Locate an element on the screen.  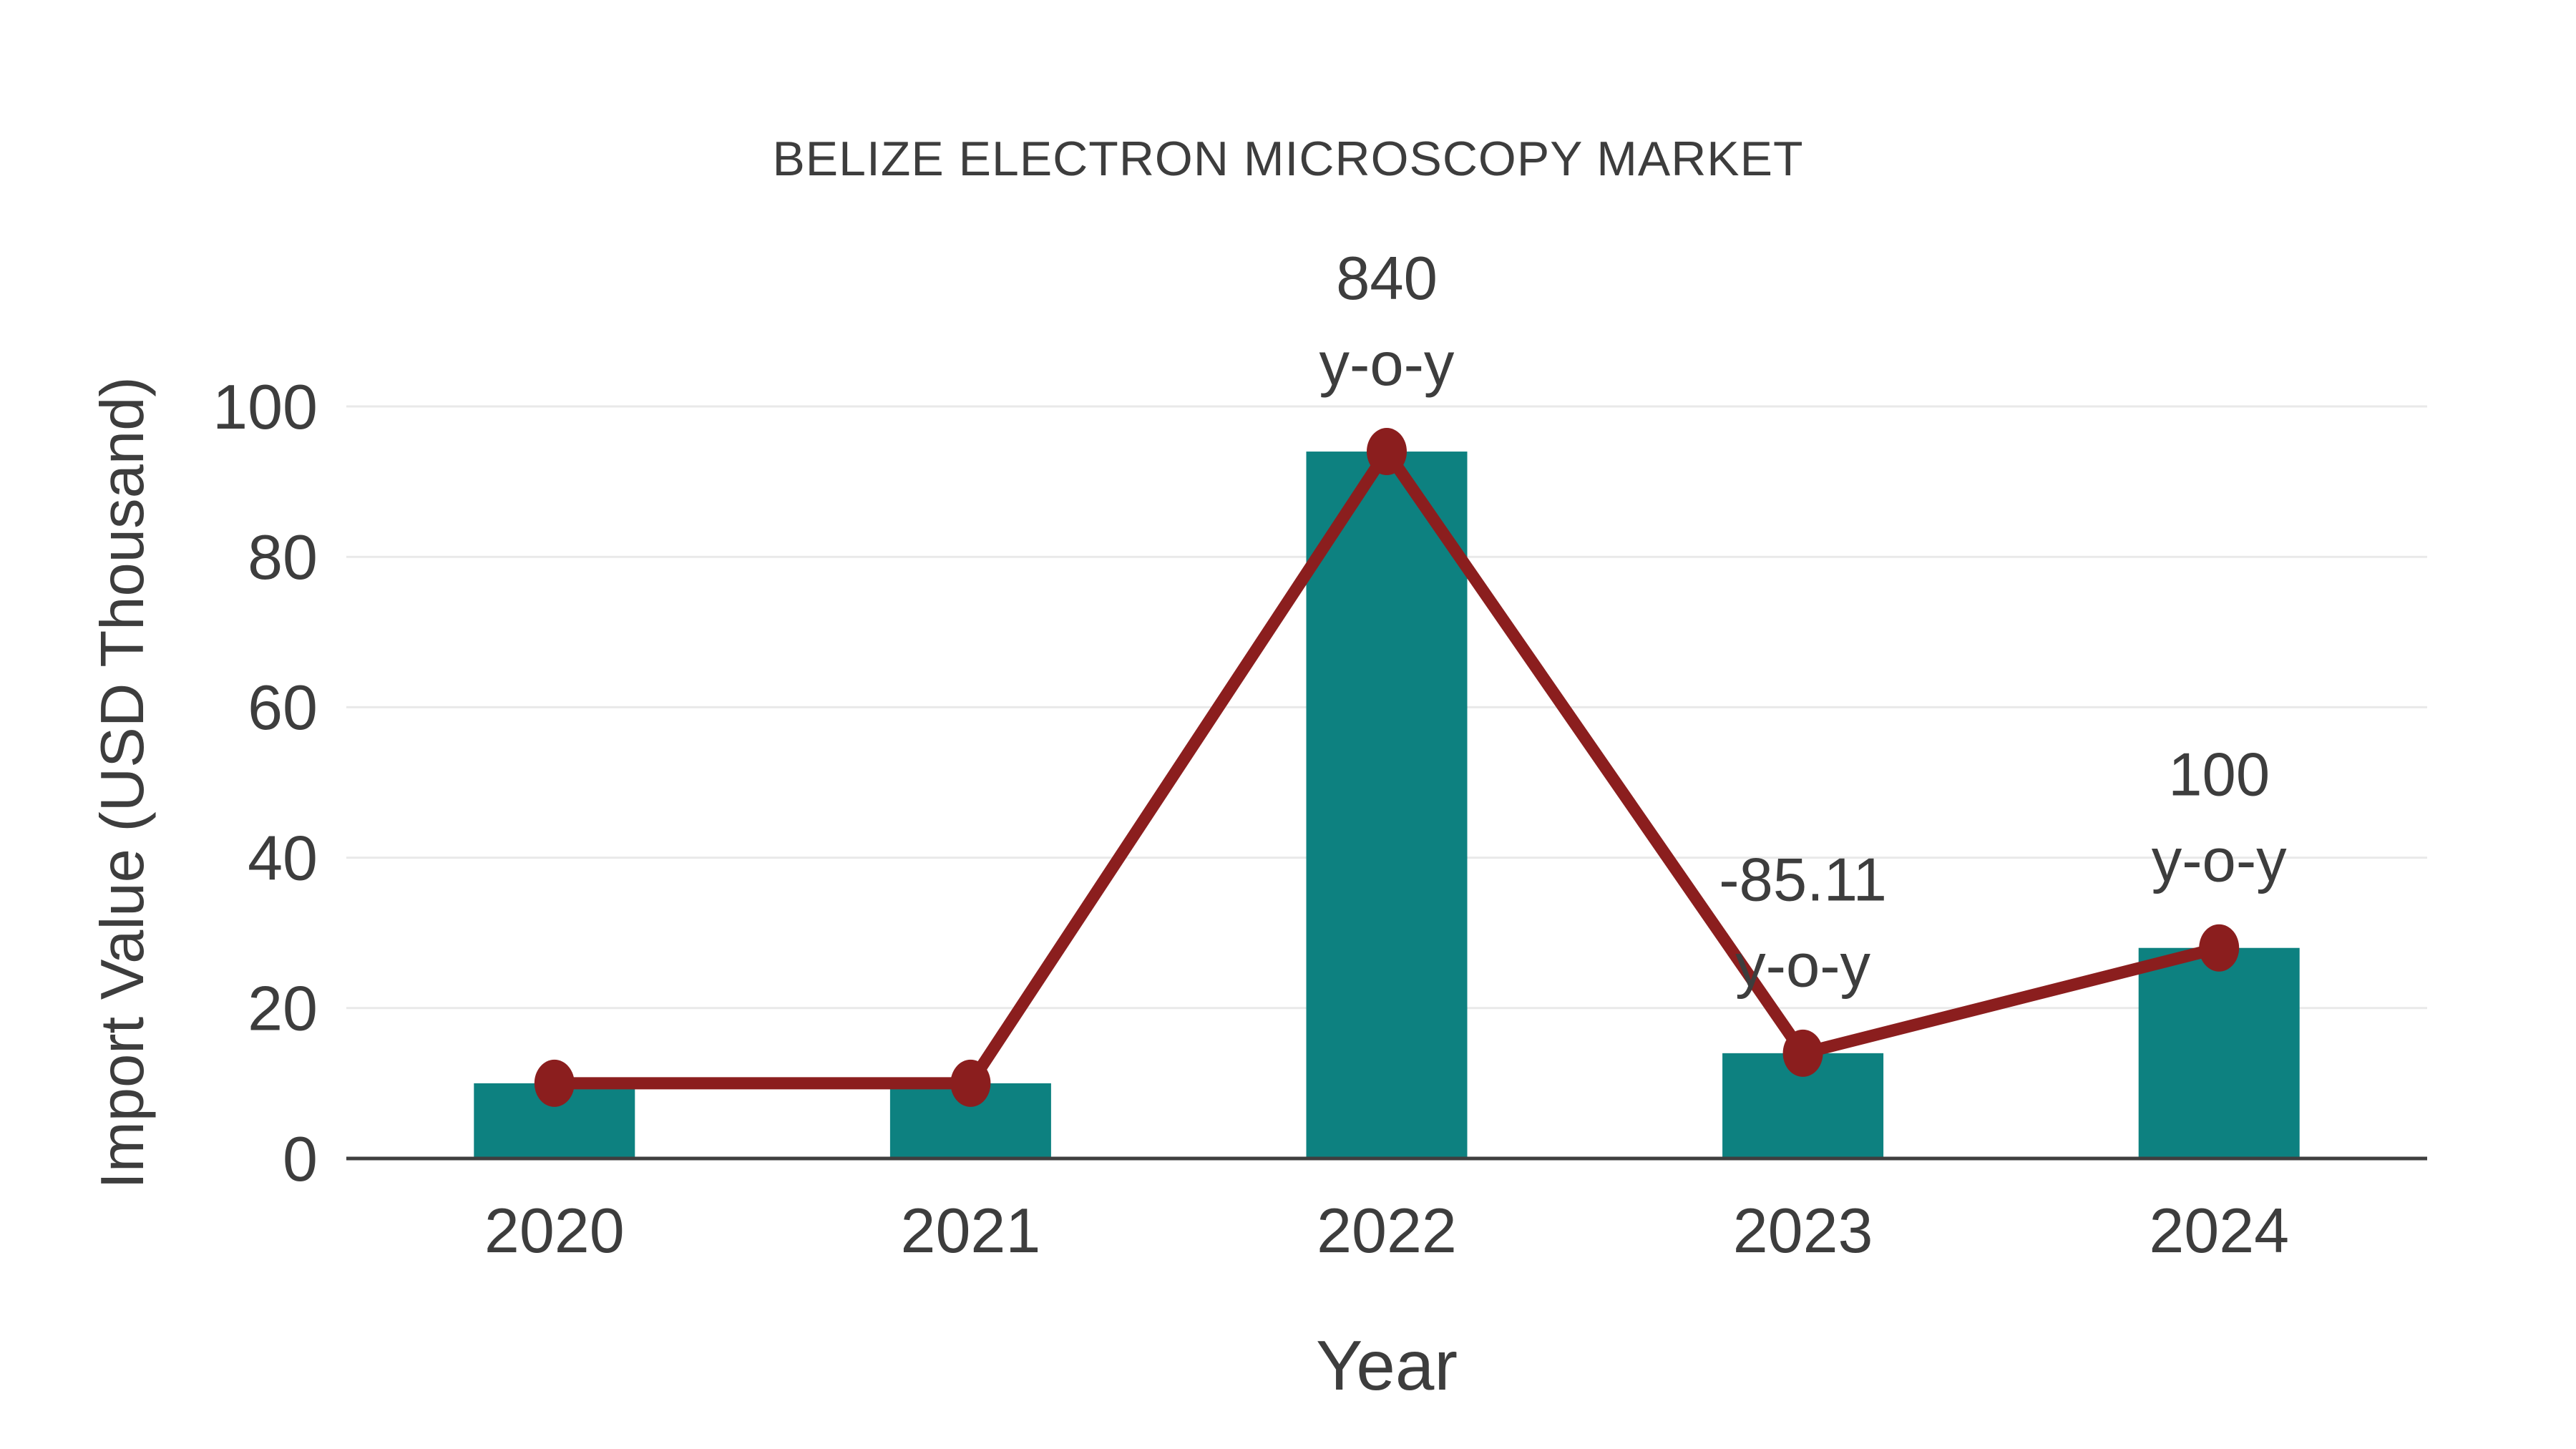
y-tick-label-100: 100 is located at coordinates (265, 407).